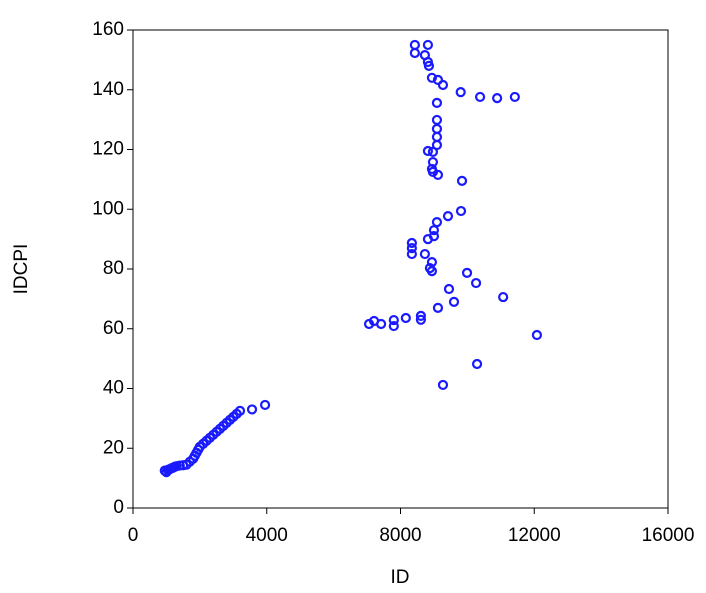 The image size is (706, 593). What do you see at coordinates (113, 447) in the screenshot?
I see `y-tick-label: 20` at bounding box center [113, 447].